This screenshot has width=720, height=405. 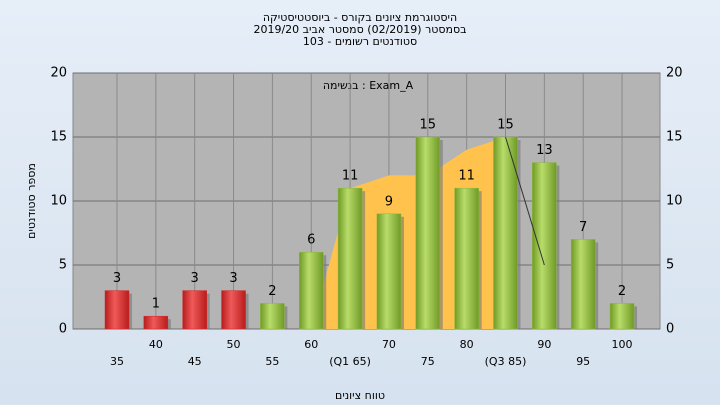 I want to click on chart-title: סטודנטים רשומים - 103, so click(x=360, y=41).